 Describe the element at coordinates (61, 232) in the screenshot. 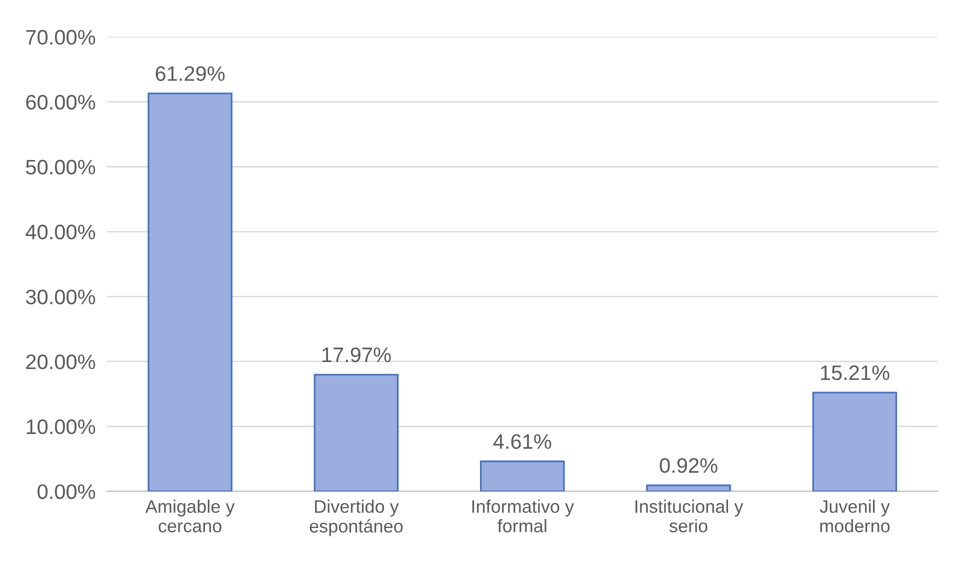

I see `y-tick-label: 40.00%` at that location.